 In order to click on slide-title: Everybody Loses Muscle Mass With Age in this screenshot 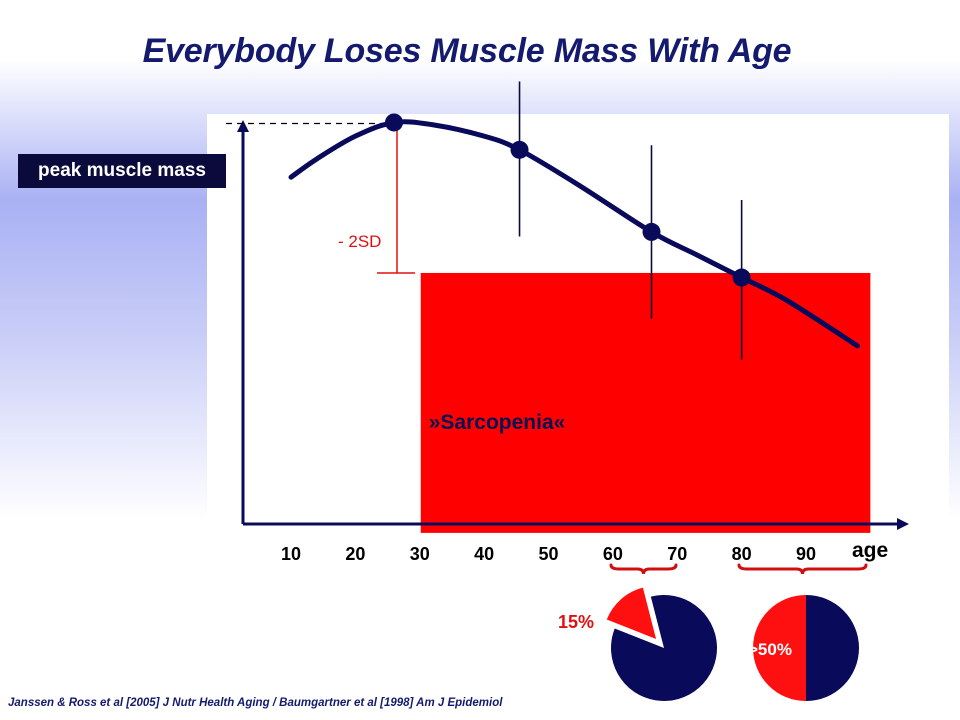, I will do `click(467, 51)`.